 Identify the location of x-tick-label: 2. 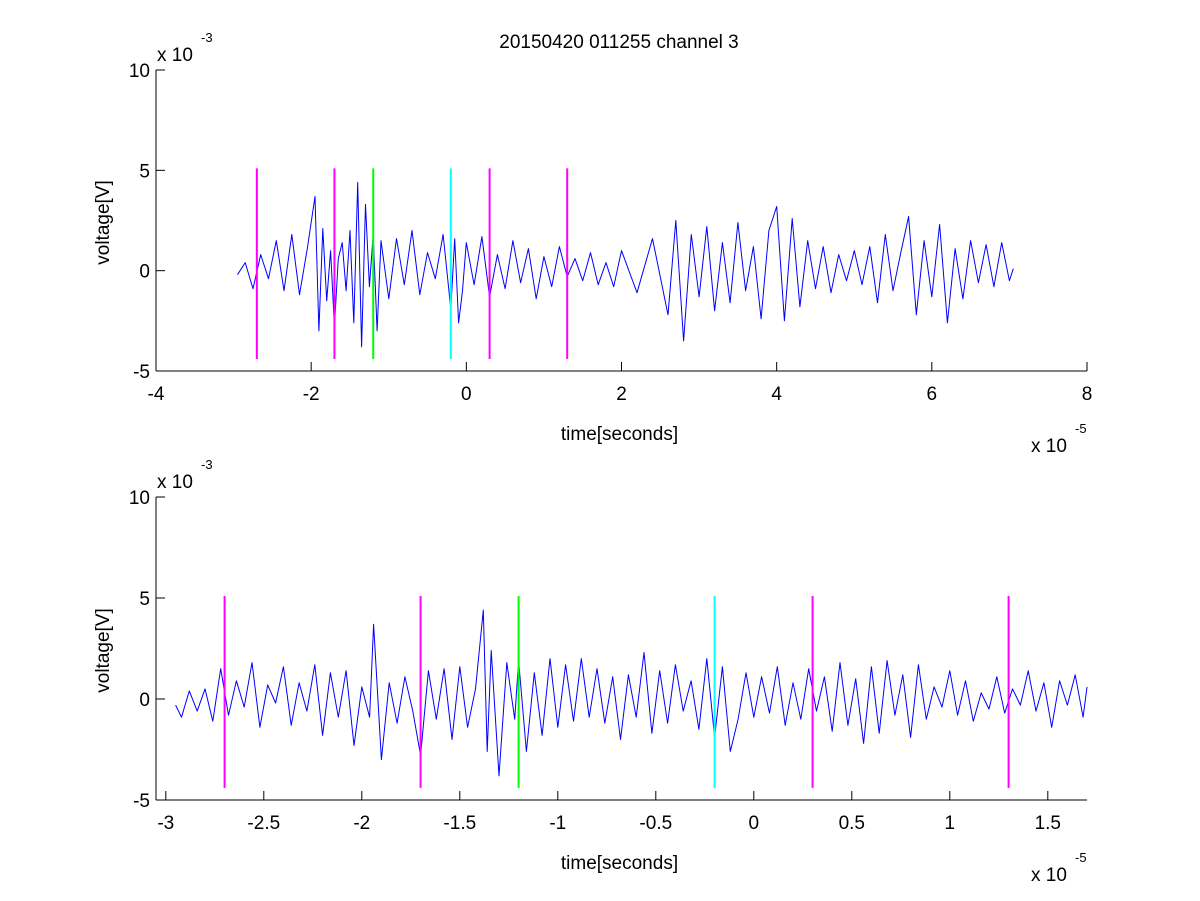
(621, 394).